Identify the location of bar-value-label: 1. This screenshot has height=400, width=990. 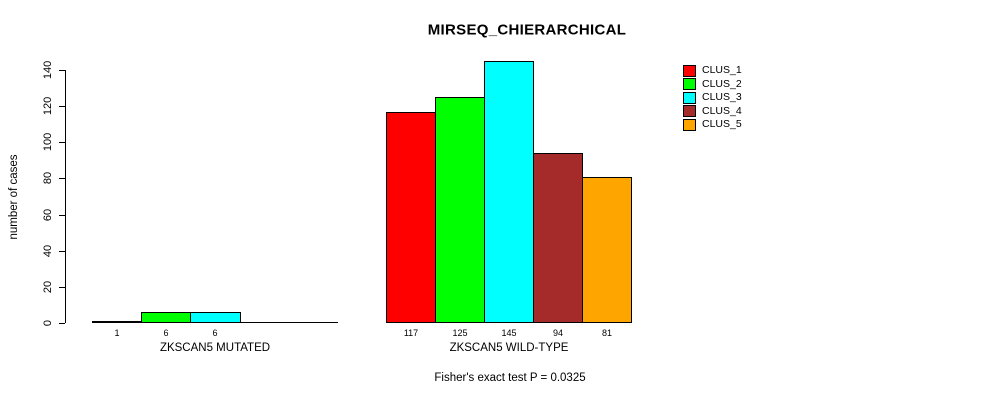
(117, 333).